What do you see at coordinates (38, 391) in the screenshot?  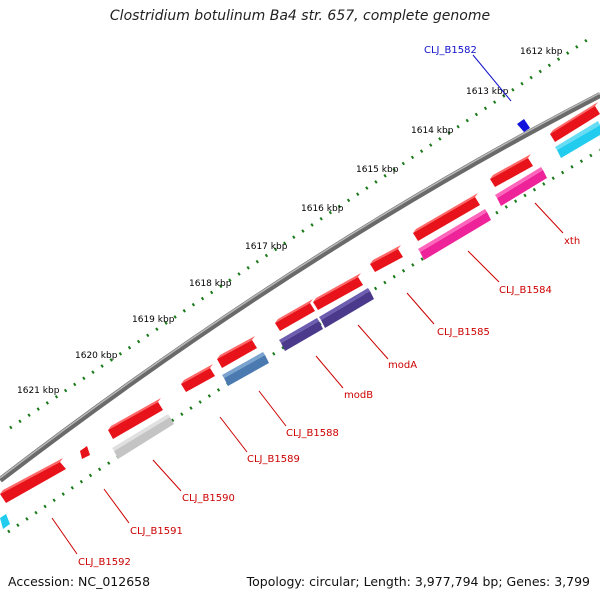 I see `ruler-label: 1621 kbp` at bounding box center [38, 391].